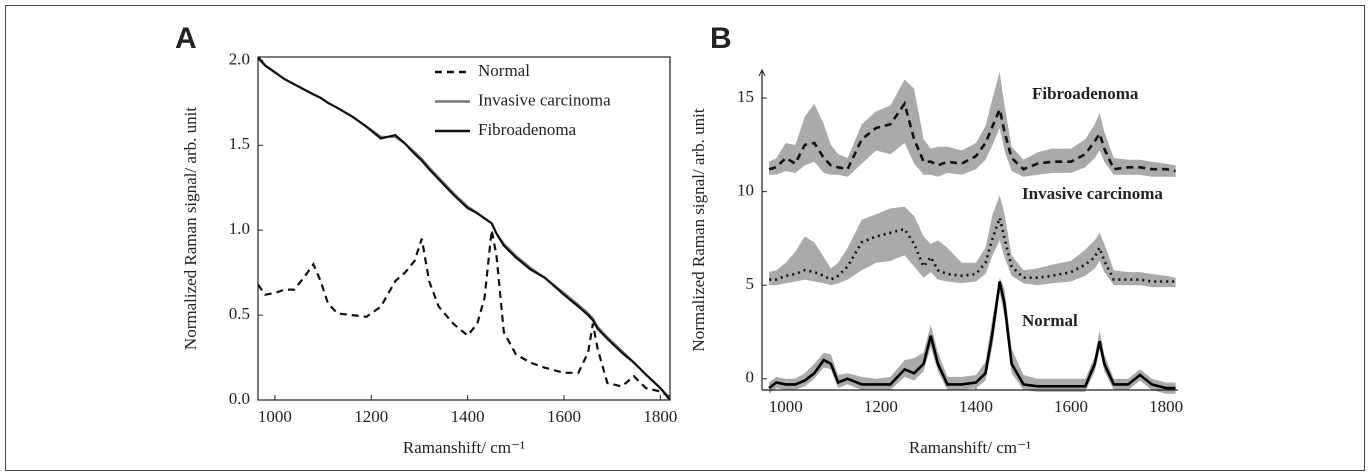 This screenshot has height=476, width=1370. What do you see at coordinates (1050, 320) in the screenshot?
I see `series-annotation: Normal` at bounding box center [1050, 320].